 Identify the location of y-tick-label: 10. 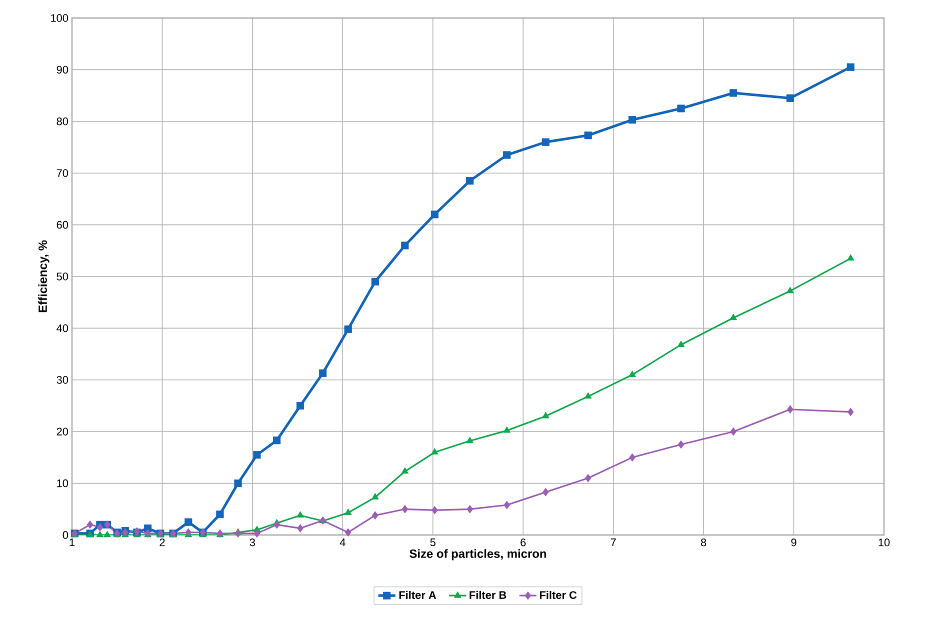
(62, 483).